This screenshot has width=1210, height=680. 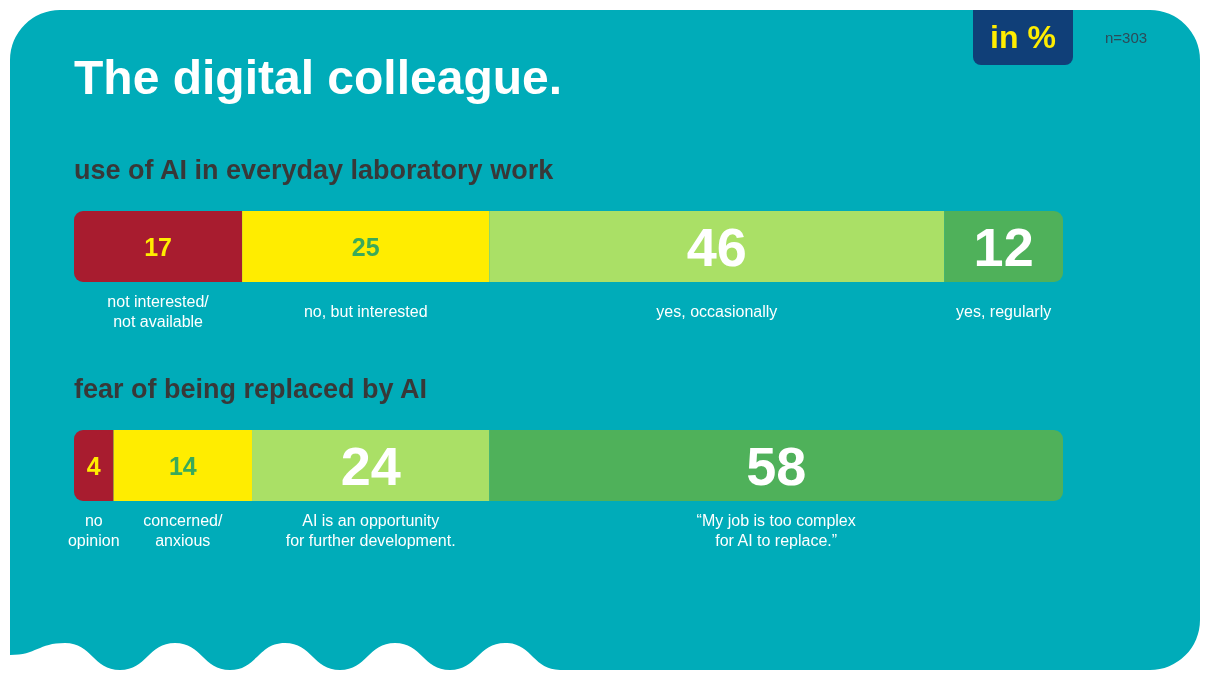 I want to click on series-label: “My job is too complex for AI to replace.”, so click(x=776, y=530).